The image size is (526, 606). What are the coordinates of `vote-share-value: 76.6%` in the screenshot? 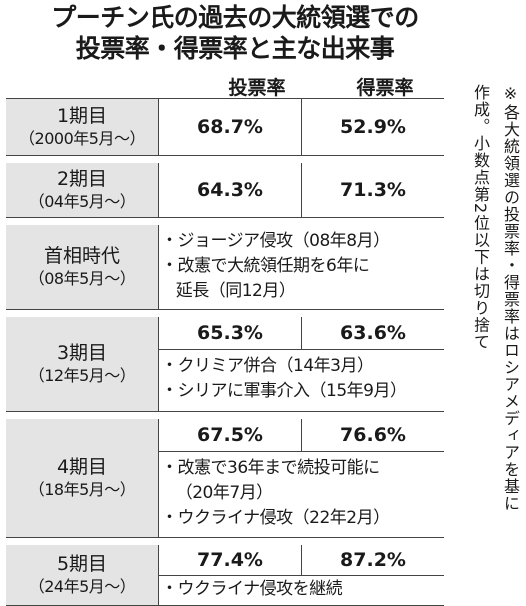 It's located at (372, 435).